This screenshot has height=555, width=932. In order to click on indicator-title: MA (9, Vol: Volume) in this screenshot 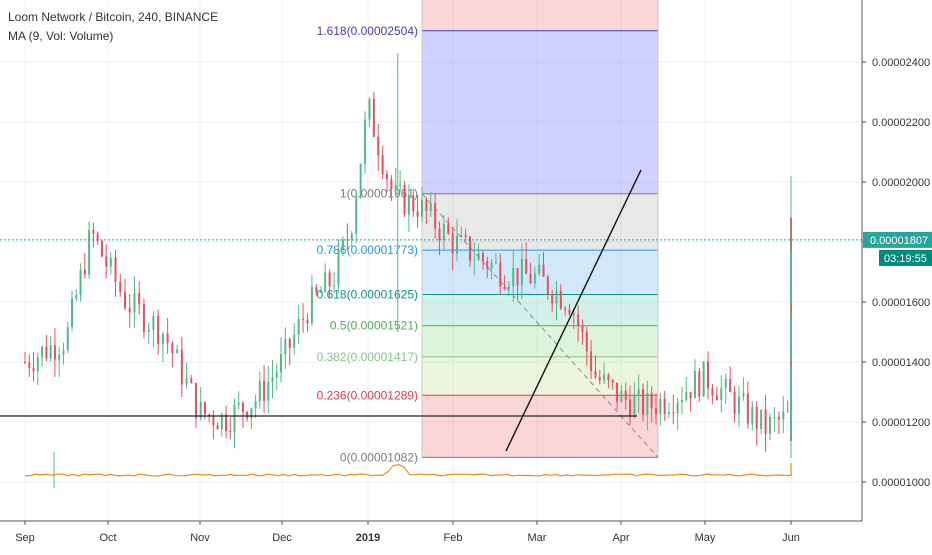, I will do `click(61, 36)`.